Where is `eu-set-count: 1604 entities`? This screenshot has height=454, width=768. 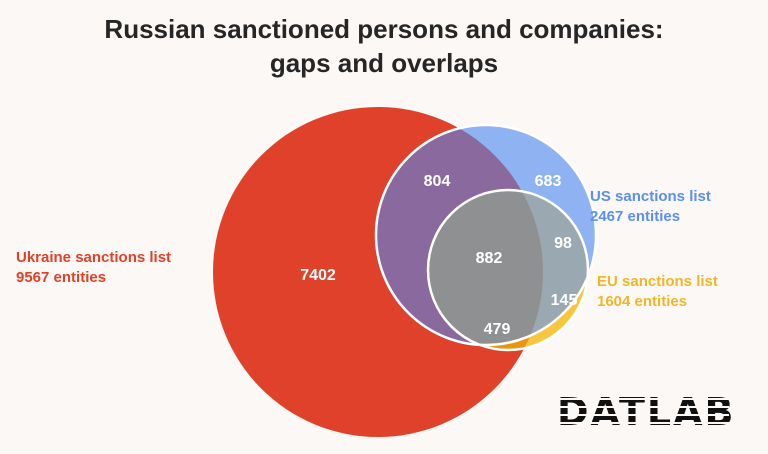 eu-set-count: 1604 entities is located at coordinates (642, 301).